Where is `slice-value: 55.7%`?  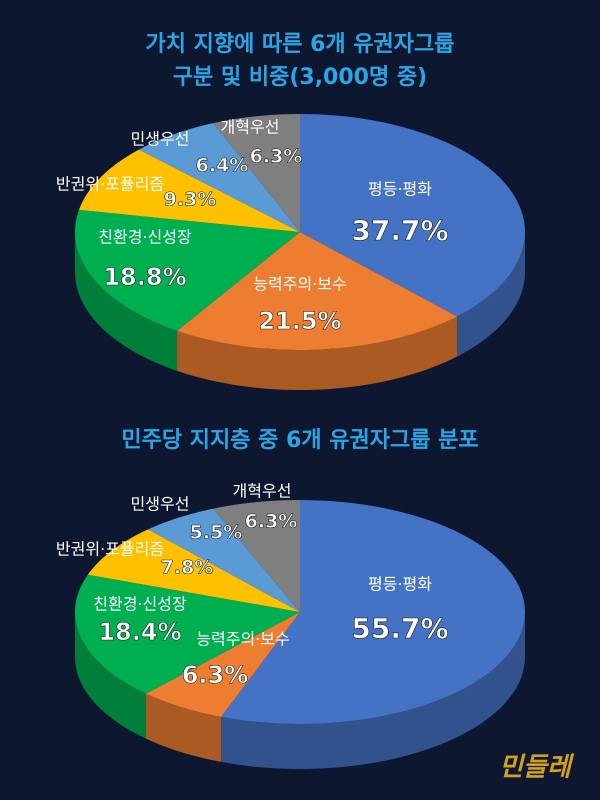 slice-value: 55.7% is located at coordinates (399, 628).